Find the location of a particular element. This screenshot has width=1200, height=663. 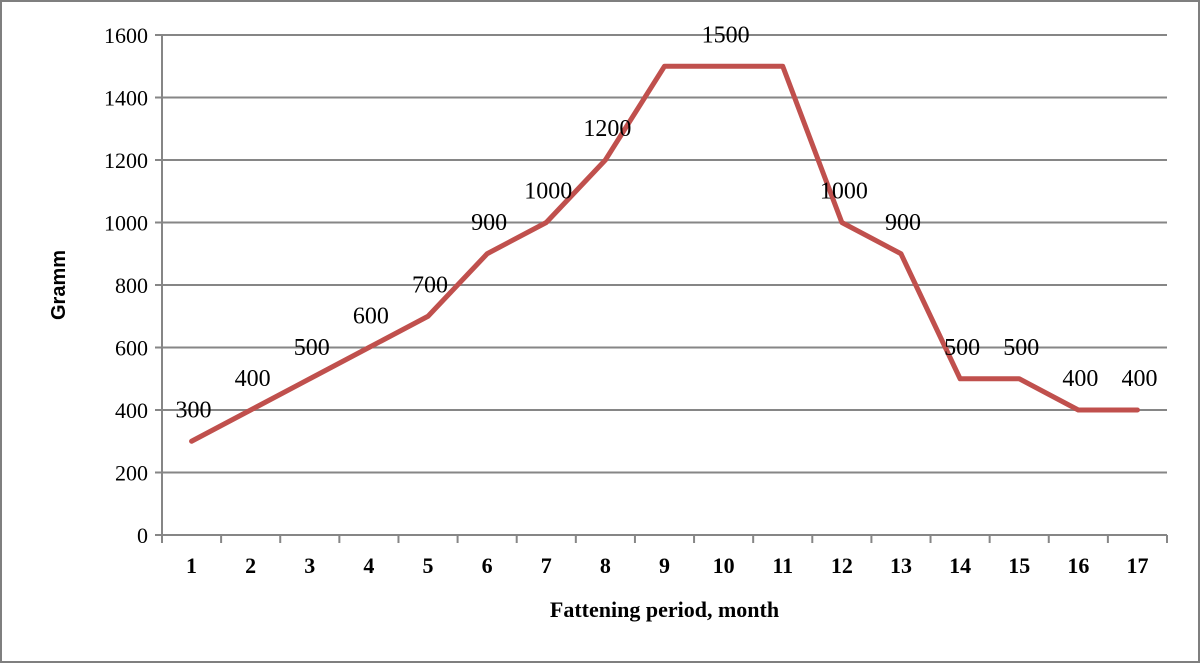

y-tick-label: 1200 is located at coordinates (126, 160).